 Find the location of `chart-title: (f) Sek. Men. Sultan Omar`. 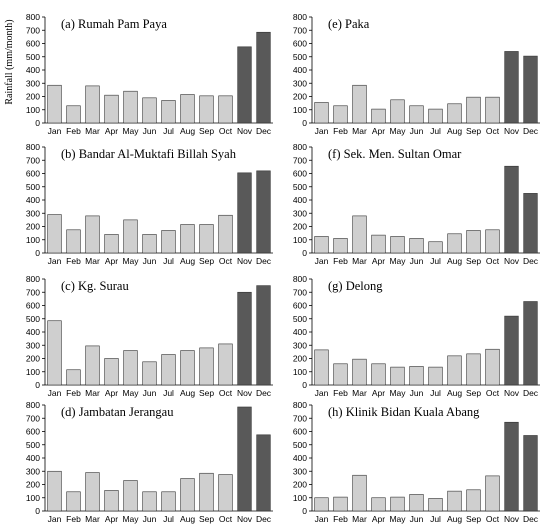

chart-title: (f) Sek. Men. Sultan Omar is located at coordinates (395, 154).